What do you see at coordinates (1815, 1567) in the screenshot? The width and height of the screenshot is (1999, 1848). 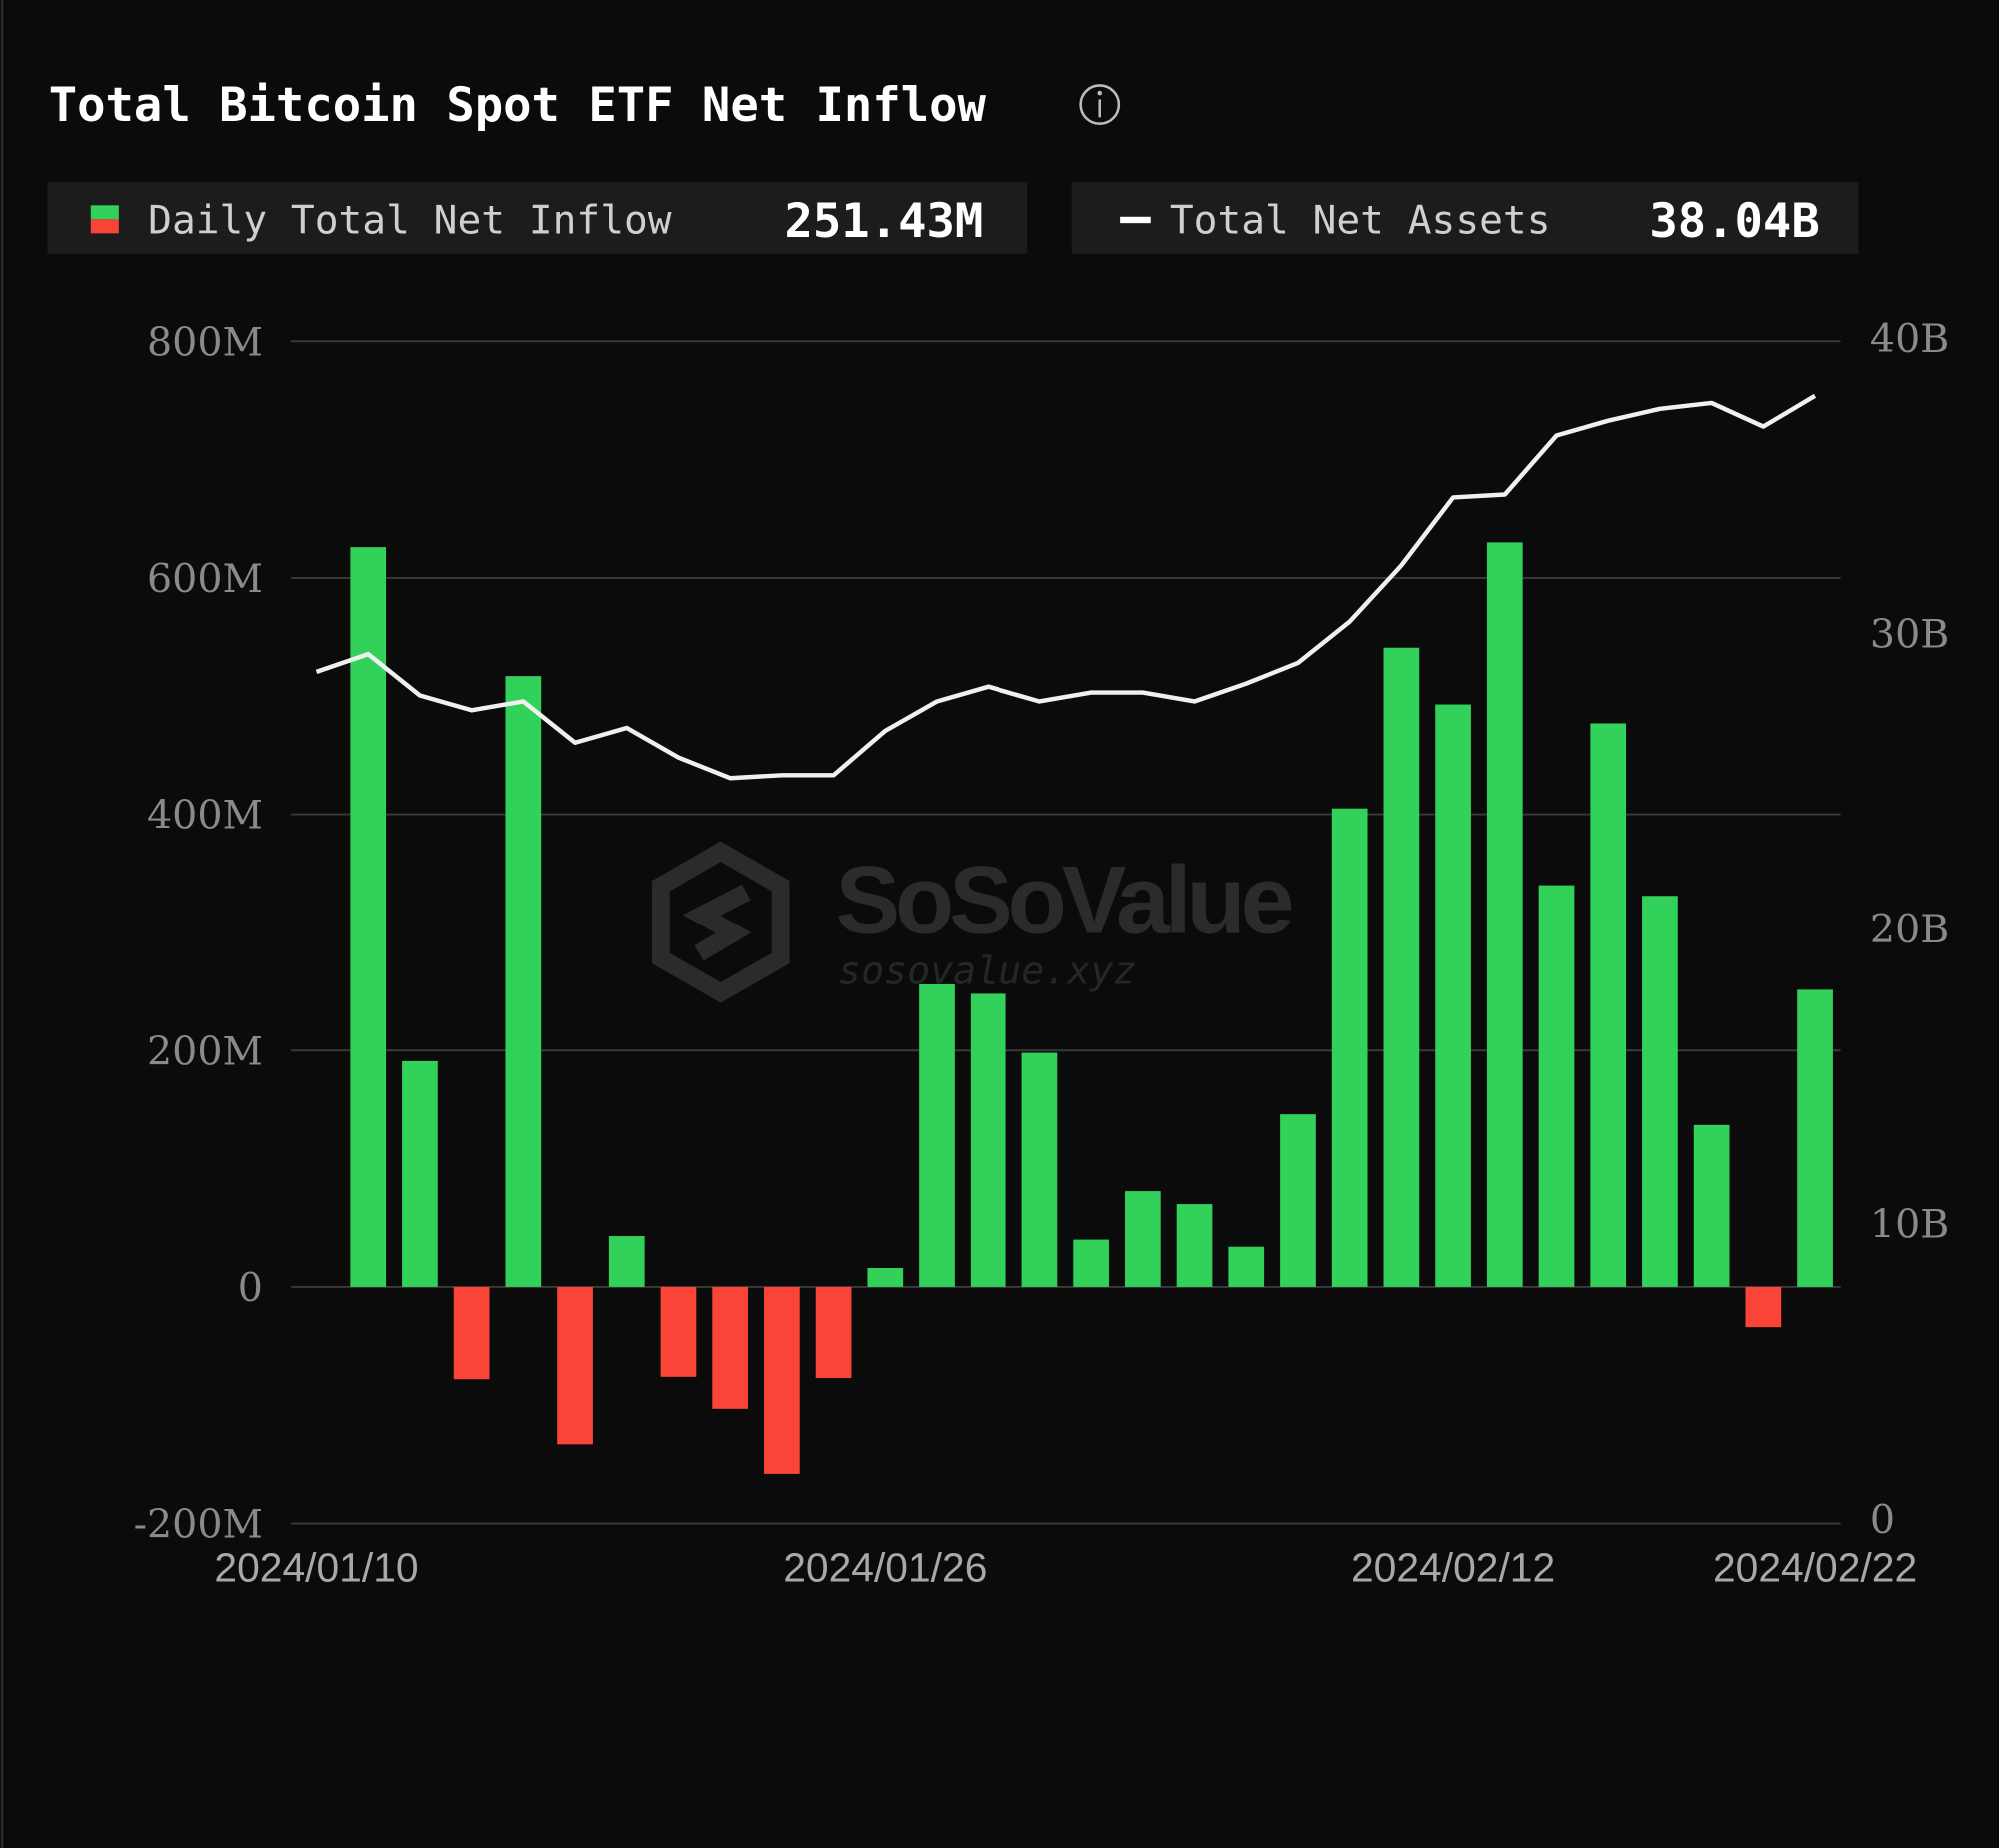 I see `x-axis-tick-label: 2024/02/22` at bounding box center [1815, 1567].